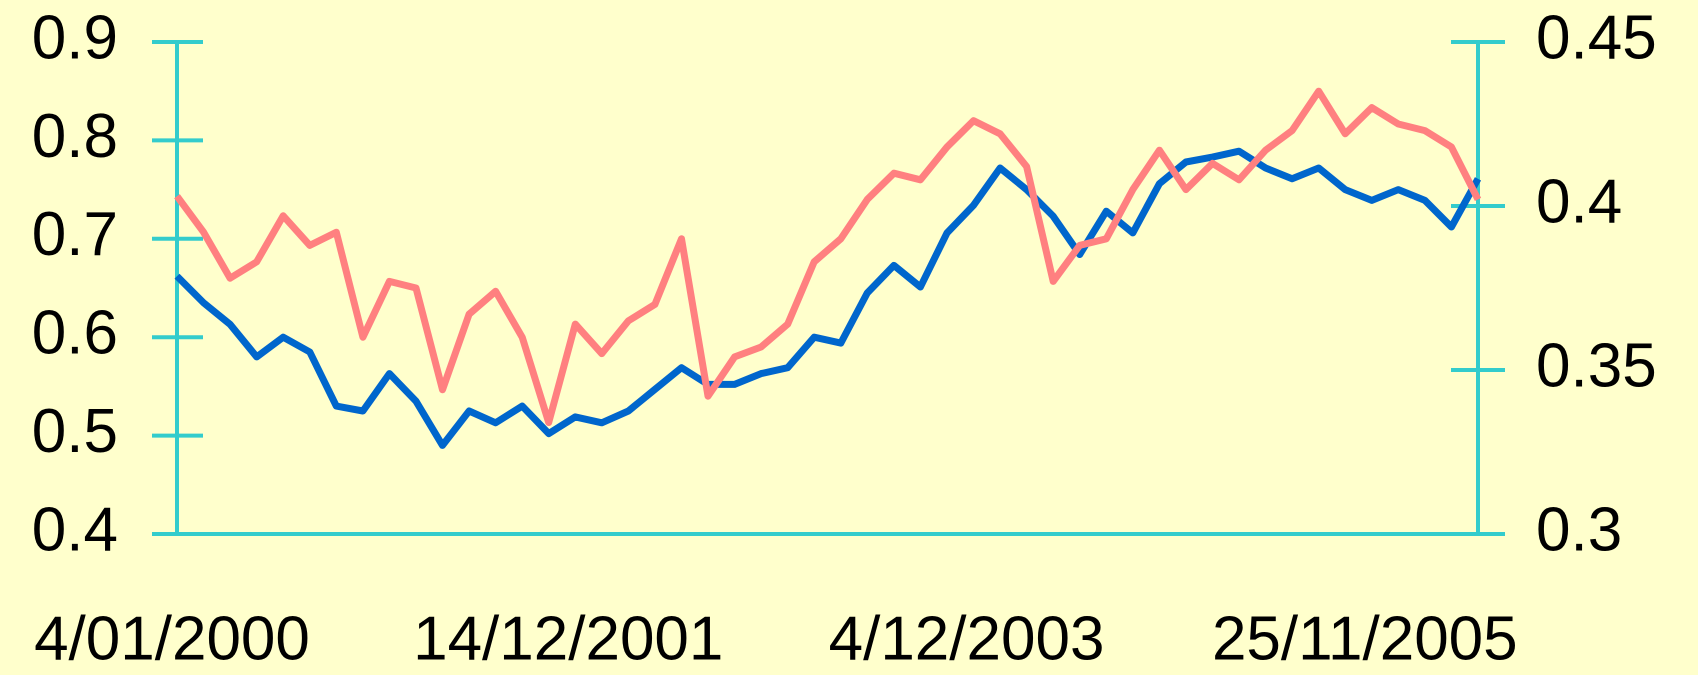  What do you see at coordinates (1579, 529) in the screenshot?
I see `y2-tick-label: 0.3` at bounding box center [1579, 529].